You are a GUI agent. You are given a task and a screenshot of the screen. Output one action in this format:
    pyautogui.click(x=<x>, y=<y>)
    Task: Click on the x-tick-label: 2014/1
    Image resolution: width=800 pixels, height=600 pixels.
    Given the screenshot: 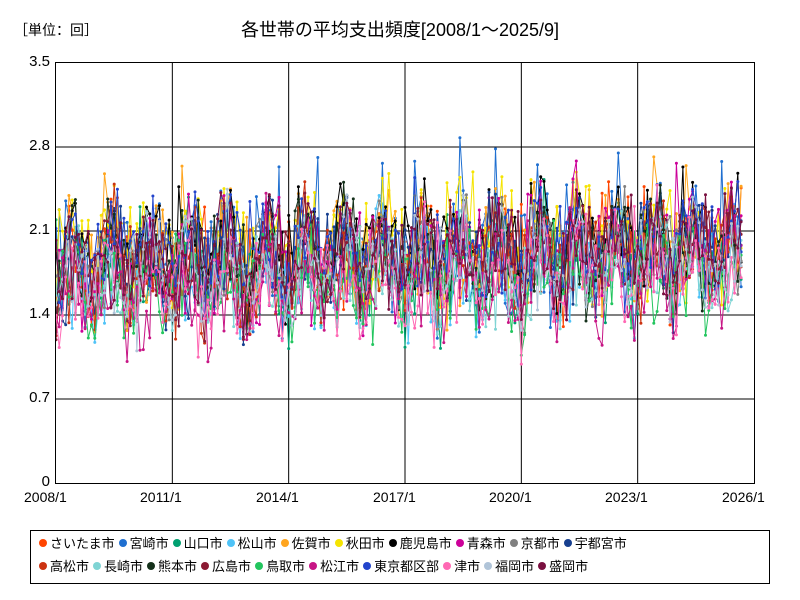 What is the action you would take?
    pyautogui.click(x=277, y=497)
    